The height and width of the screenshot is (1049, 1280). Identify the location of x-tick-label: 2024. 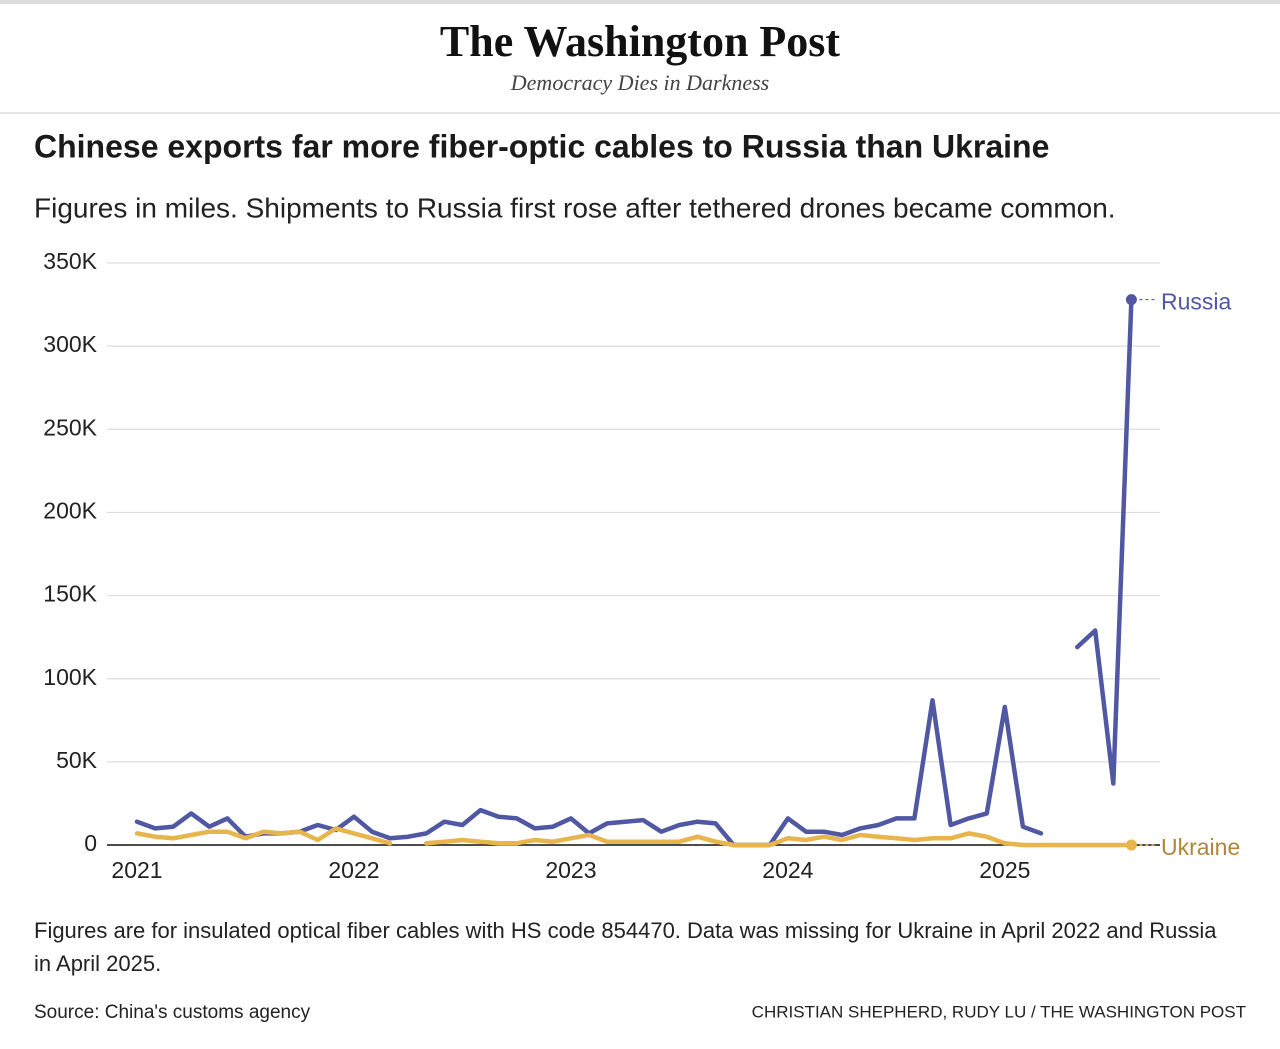
(787, 870).